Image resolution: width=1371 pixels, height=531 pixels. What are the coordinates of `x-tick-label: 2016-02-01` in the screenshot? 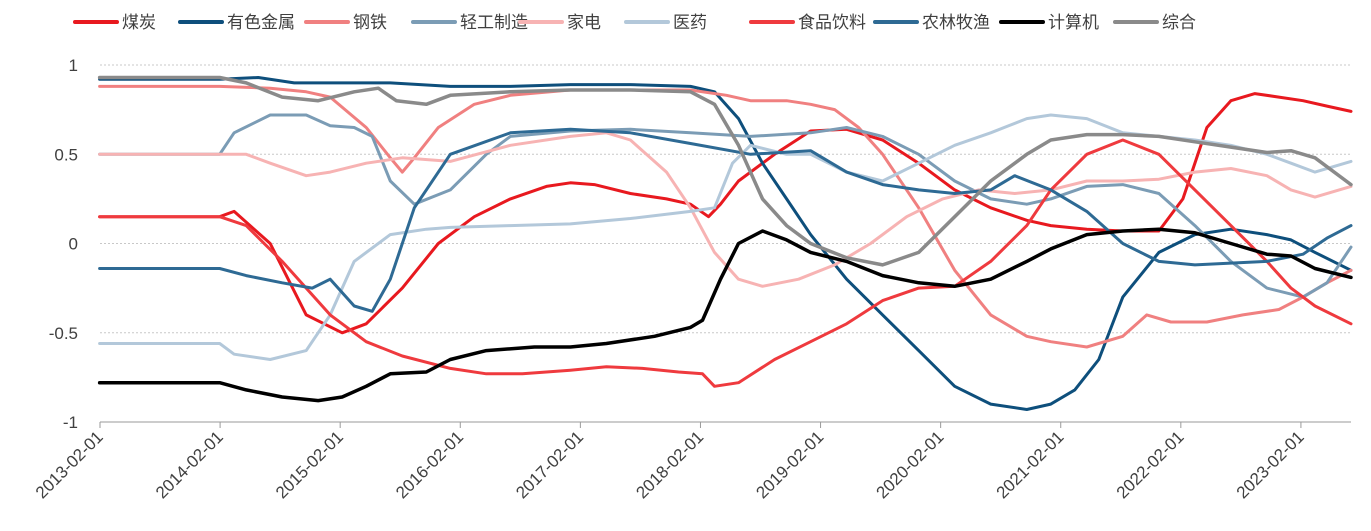 It's located at (429, 464).